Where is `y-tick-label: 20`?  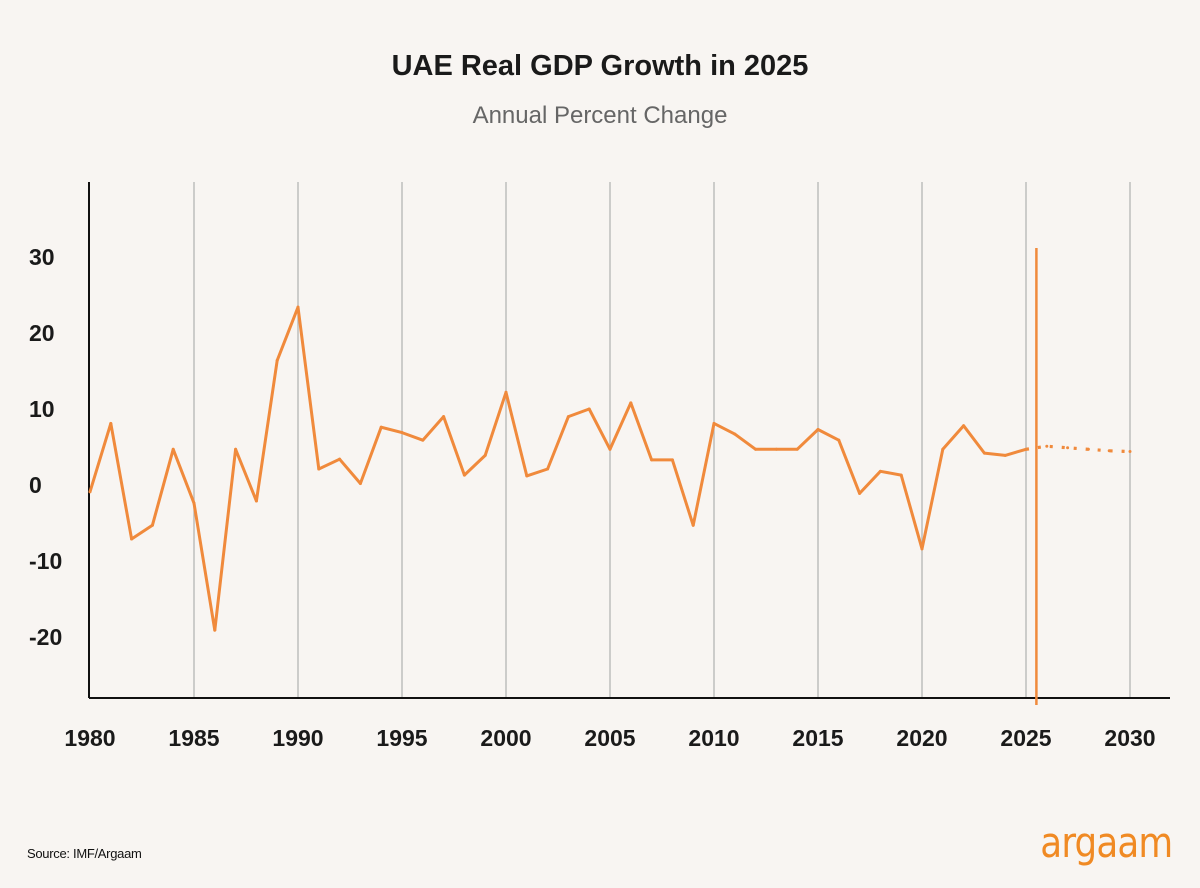
y-tick-label: 20 is located at coordinates (42, 333).